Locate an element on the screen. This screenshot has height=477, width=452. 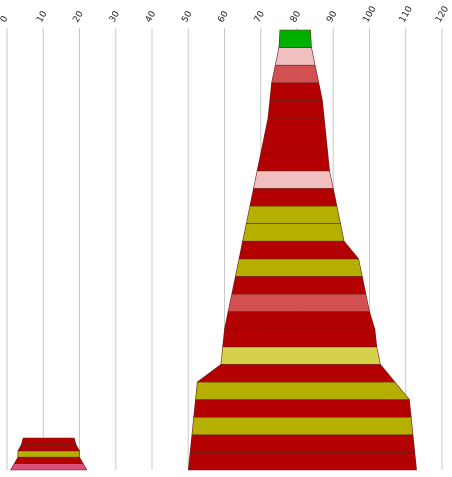
x-tick-label: 60 is located at coordinates (223, 16).